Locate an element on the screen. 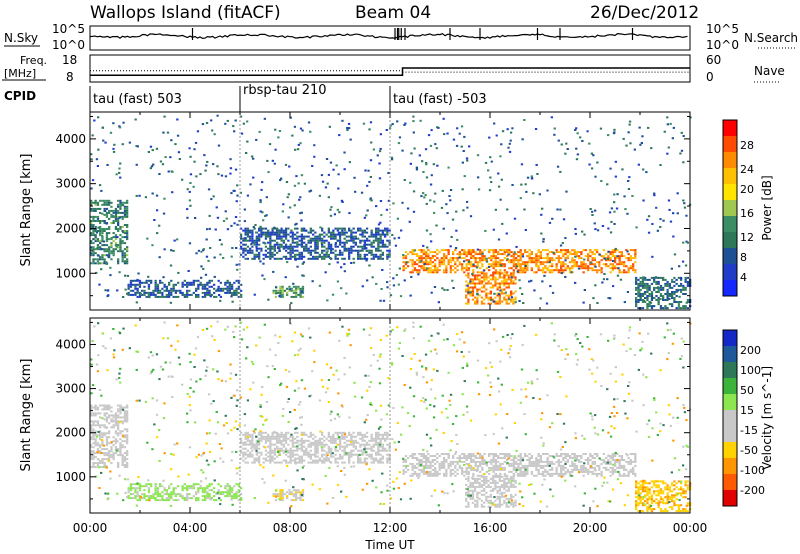  nsky-tick-high: 10^5 is located at coordinates (68, 29).